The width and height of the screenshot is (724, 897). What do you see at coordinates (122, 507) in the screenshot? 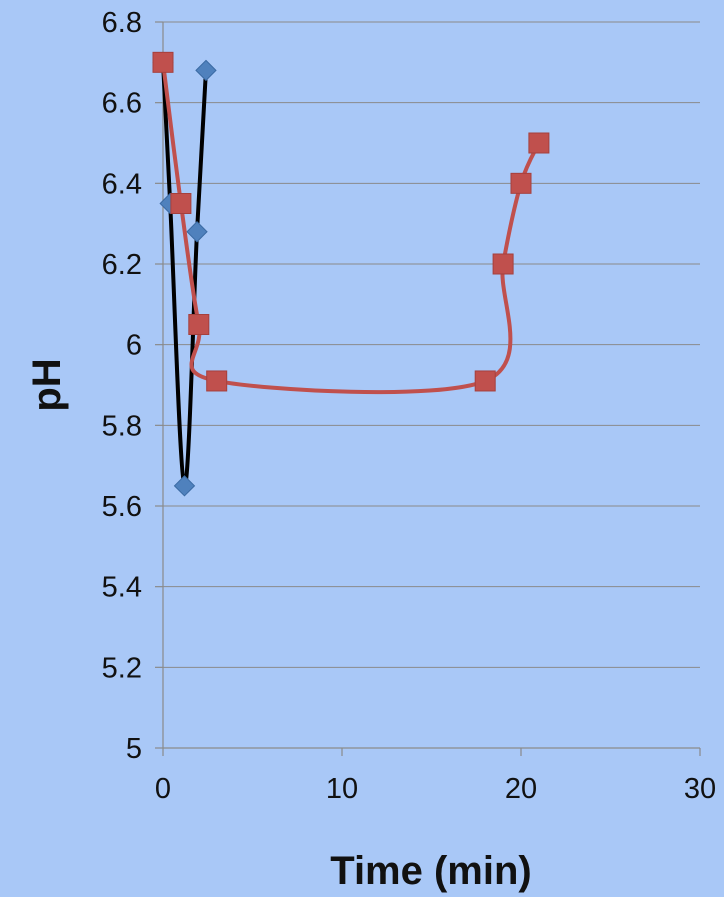
I see `y-tick-label: 5.6` at bounding box center [122, 507].